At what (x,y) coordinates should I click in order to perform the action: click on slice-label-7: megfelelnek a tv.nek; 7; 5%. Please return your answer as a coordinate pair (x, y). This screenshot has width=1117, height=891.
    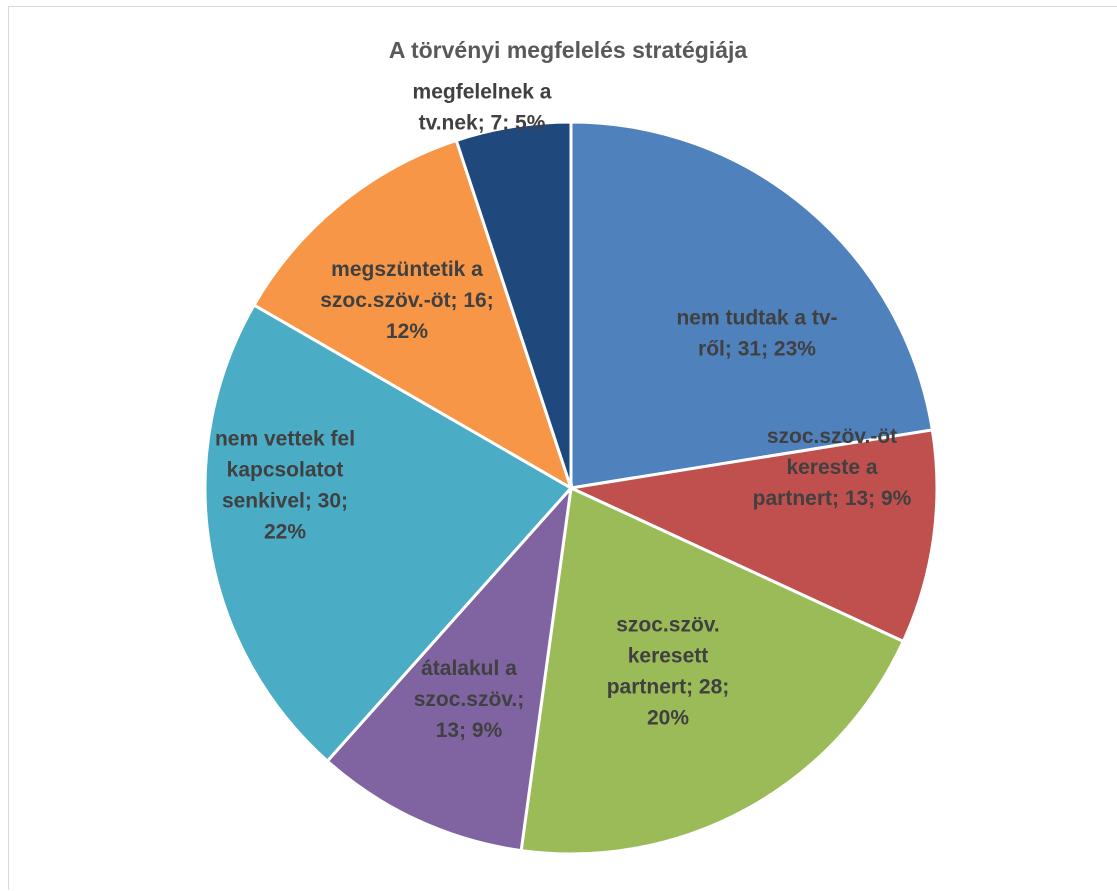
    Looking at the image, I should click on (482, 108).